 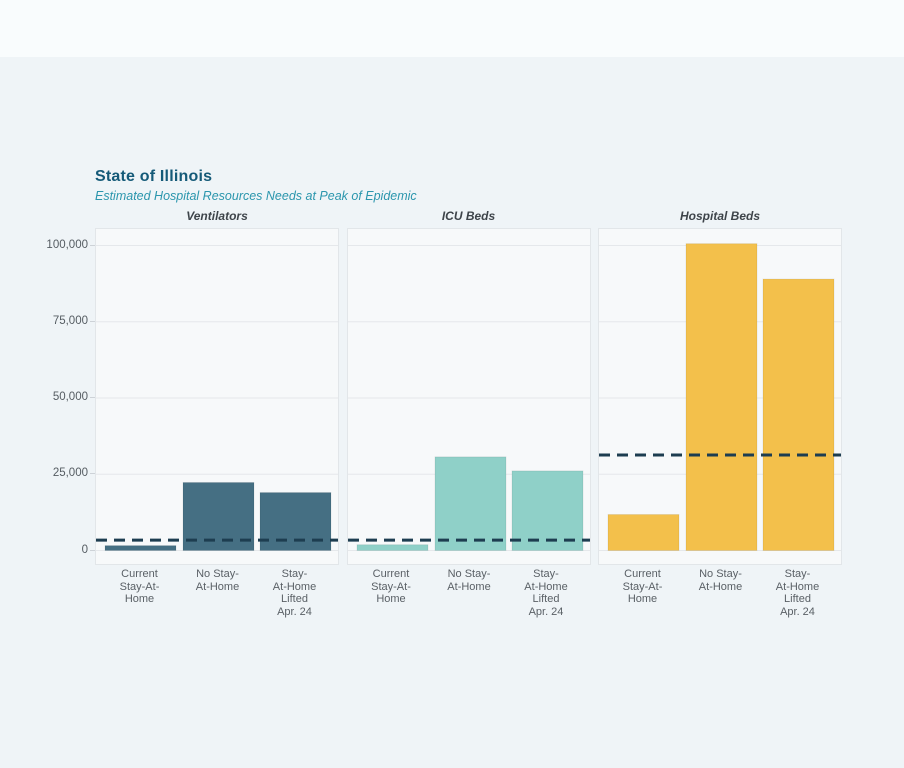 I want to click on panel-ventilators, so click(x=217, y=396).